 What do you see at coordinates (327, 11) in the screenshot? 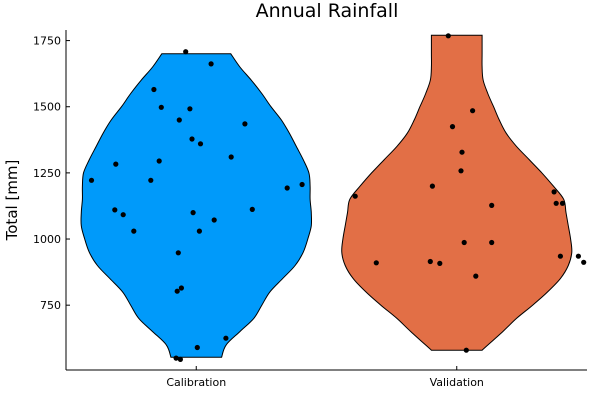
I see `chart-title: Annual Rainfall` at bounding box center [327, 11].